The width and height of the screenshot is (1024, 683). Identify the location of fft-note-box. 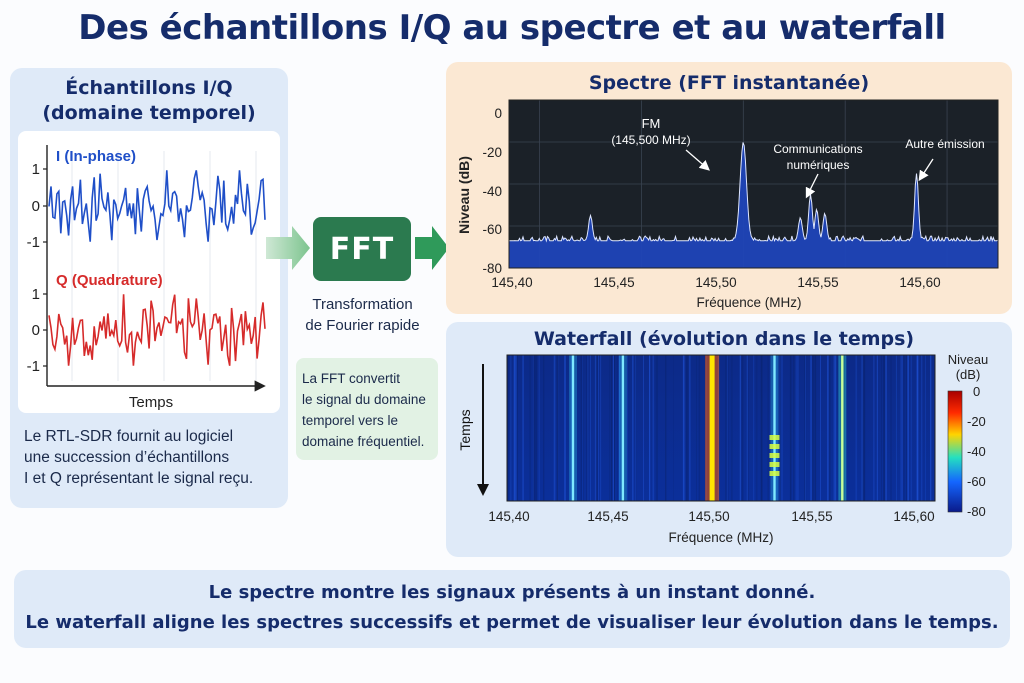
(367, 409).